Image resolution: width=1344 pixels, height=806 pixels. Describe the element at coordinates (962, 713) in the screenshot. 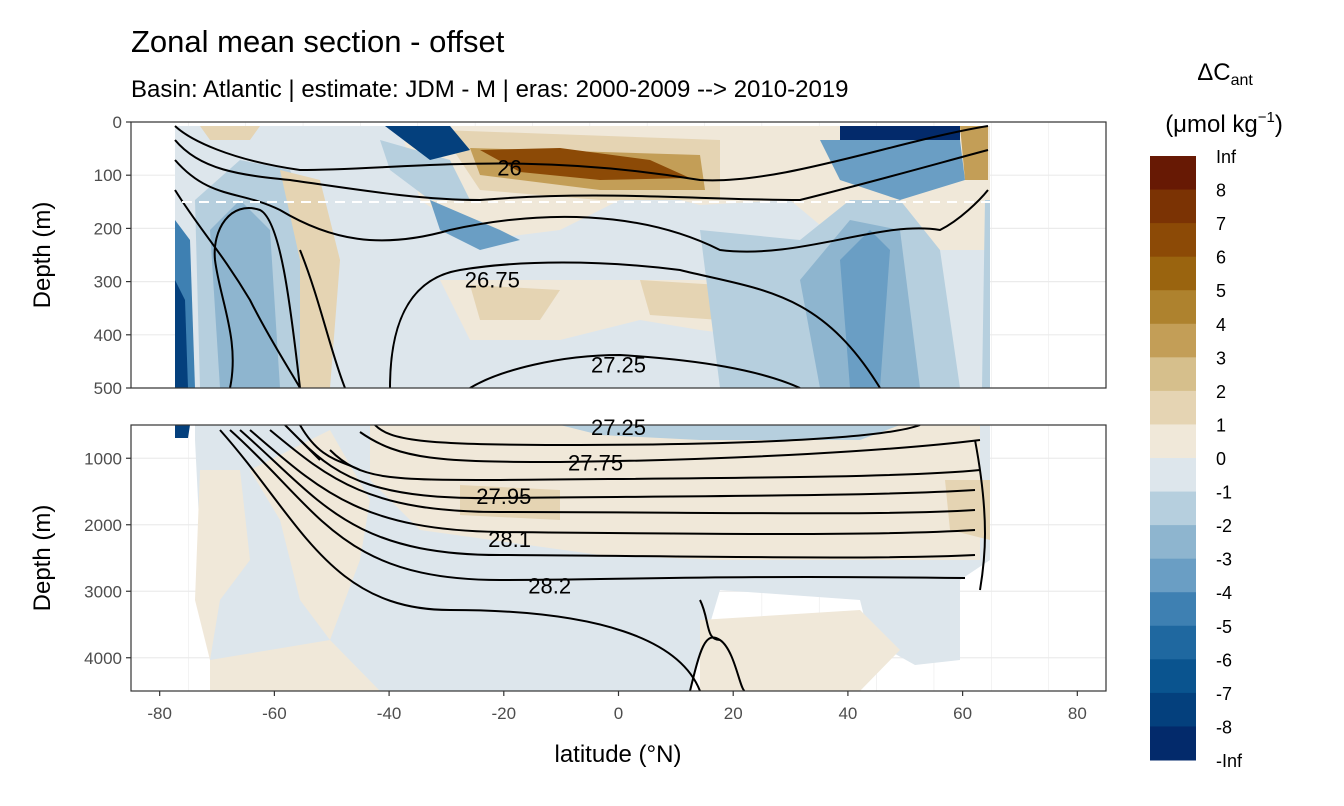

I see `x-tick-label: 60` at that location.